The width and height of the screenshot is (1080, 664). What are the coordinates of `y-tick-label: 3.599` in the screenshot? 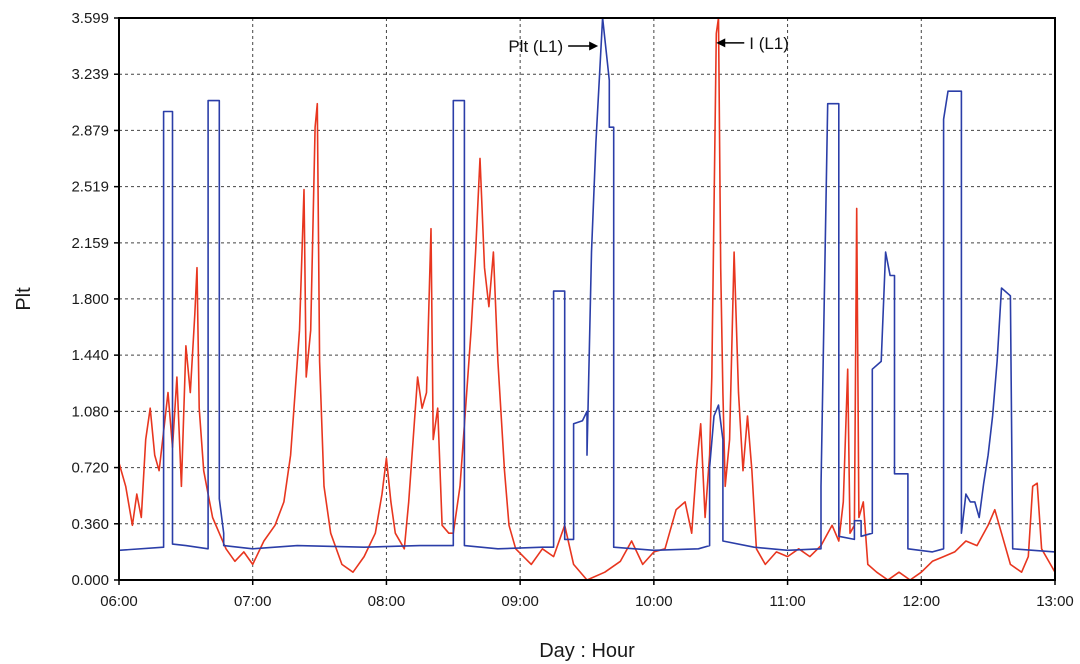 It's located at (90, 18).